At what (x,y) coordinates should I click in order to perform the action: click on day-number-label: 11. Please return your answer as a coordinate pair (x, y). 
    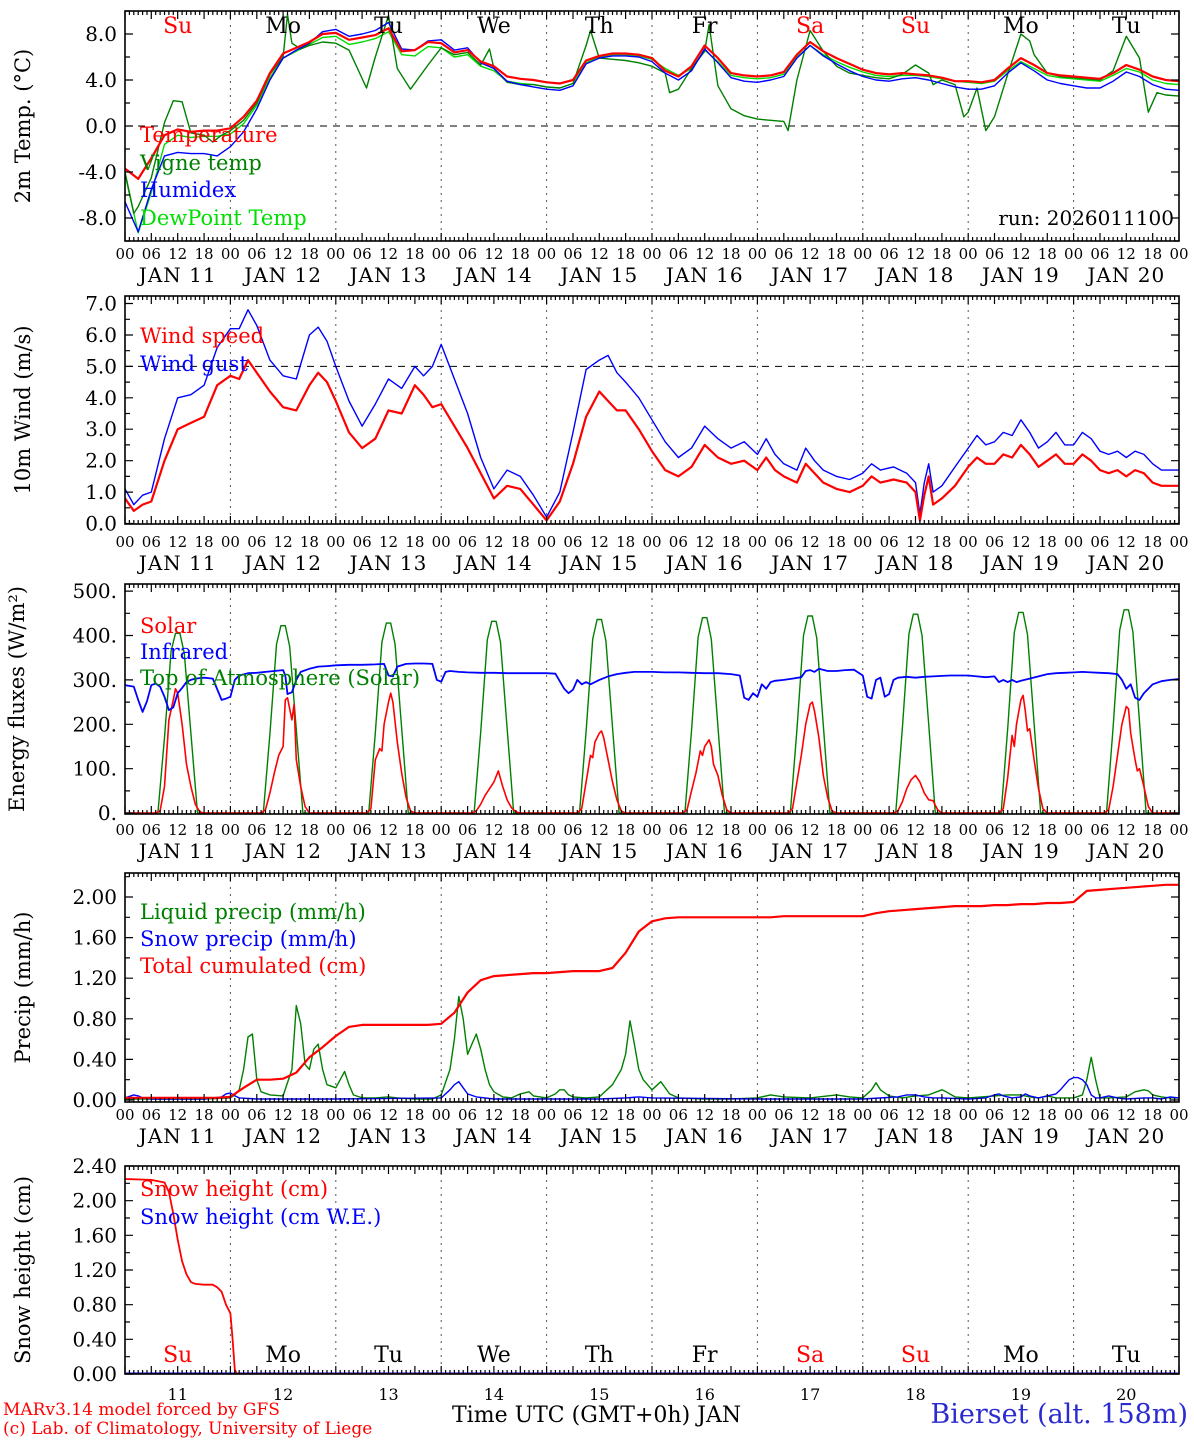
    Looking at the image, I should click on (178, 1394).